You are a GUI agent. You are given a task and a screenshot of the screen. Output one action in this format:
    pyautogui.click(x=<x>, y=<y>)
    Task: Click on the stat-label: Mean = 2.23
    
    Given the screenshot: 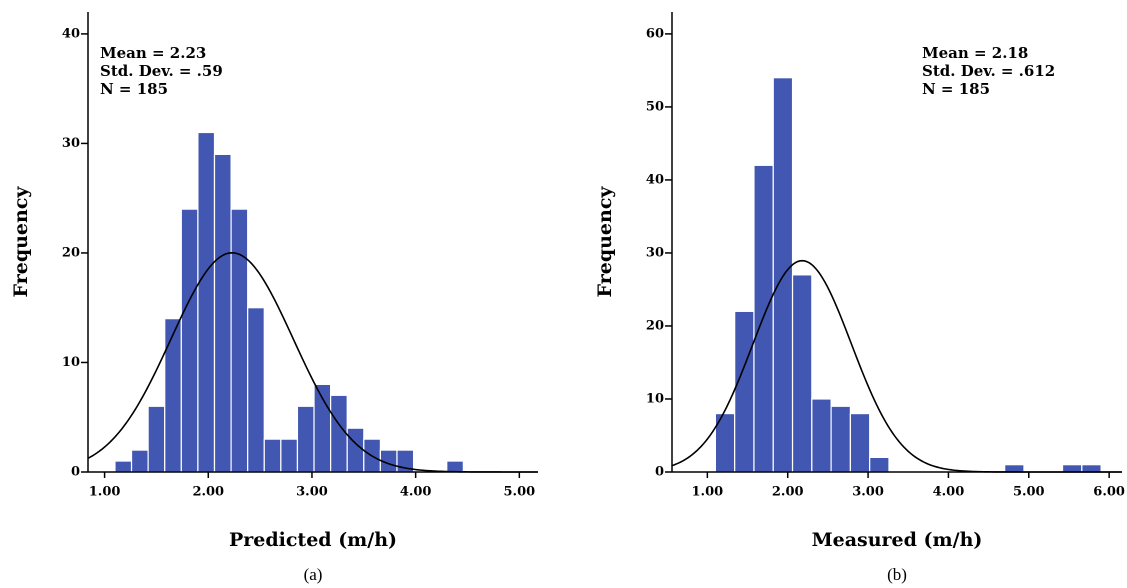 What is the action you would take?
    pyautogui.click(x=153, y=53)
    